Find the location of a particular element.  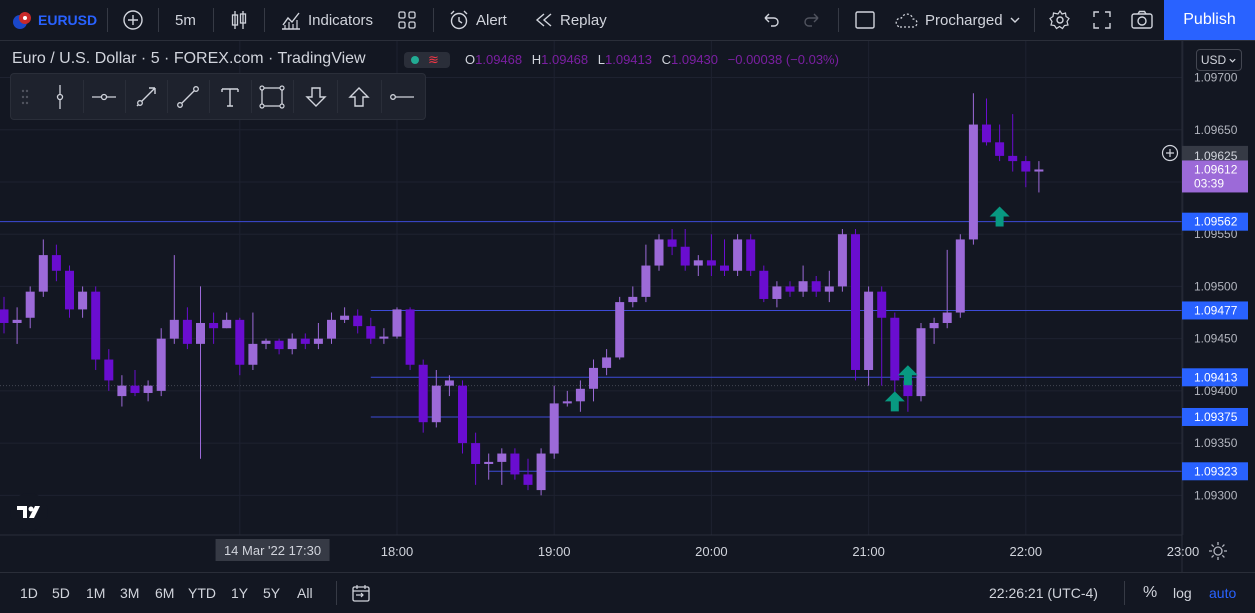

templates-grid-icon is located at coordinates (407, 20).